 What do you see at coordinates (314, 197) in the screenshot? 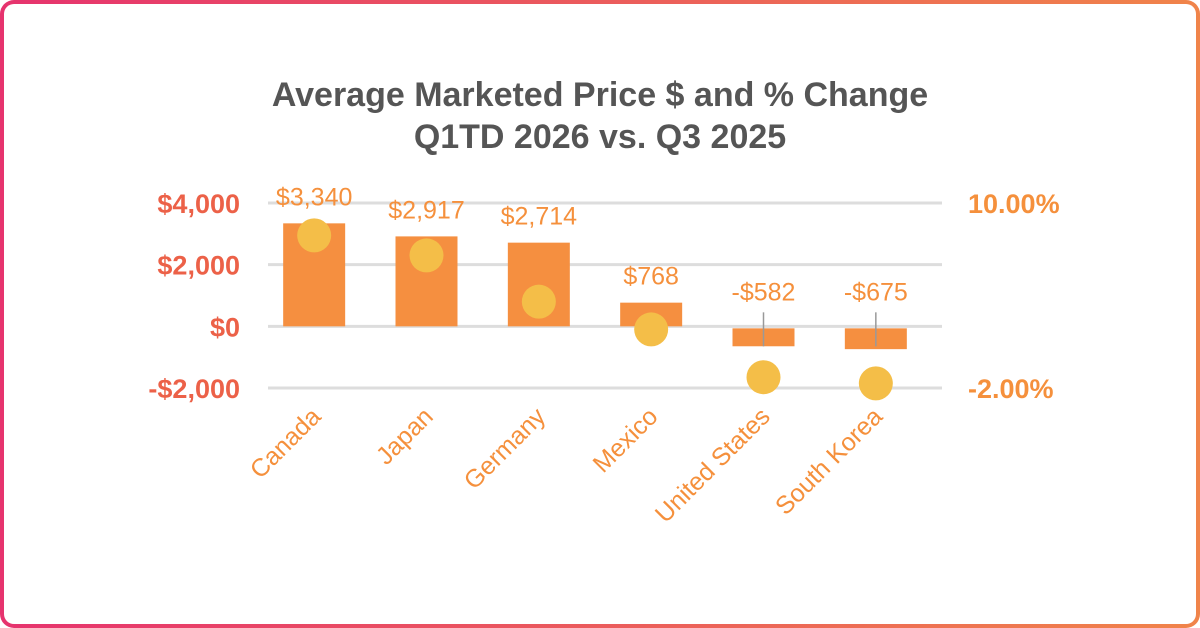
I see `data-label: $3,340` at bounding box center [314, 197].